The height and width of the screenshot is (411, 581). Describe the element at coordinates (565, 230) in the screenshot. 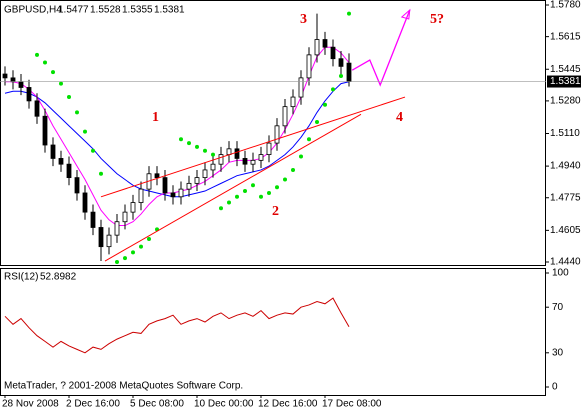

I see `y-tick-label: 1.4605` at that location.